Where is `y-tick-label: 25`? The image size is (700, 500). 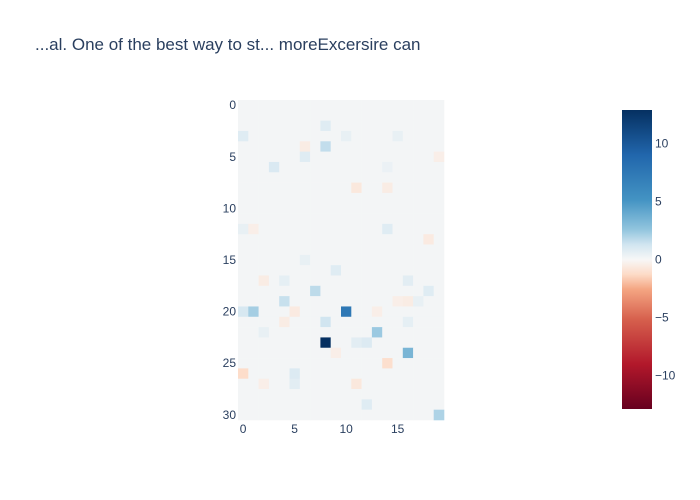 y-tick-label: 25 is located at coordinates (230, 363).